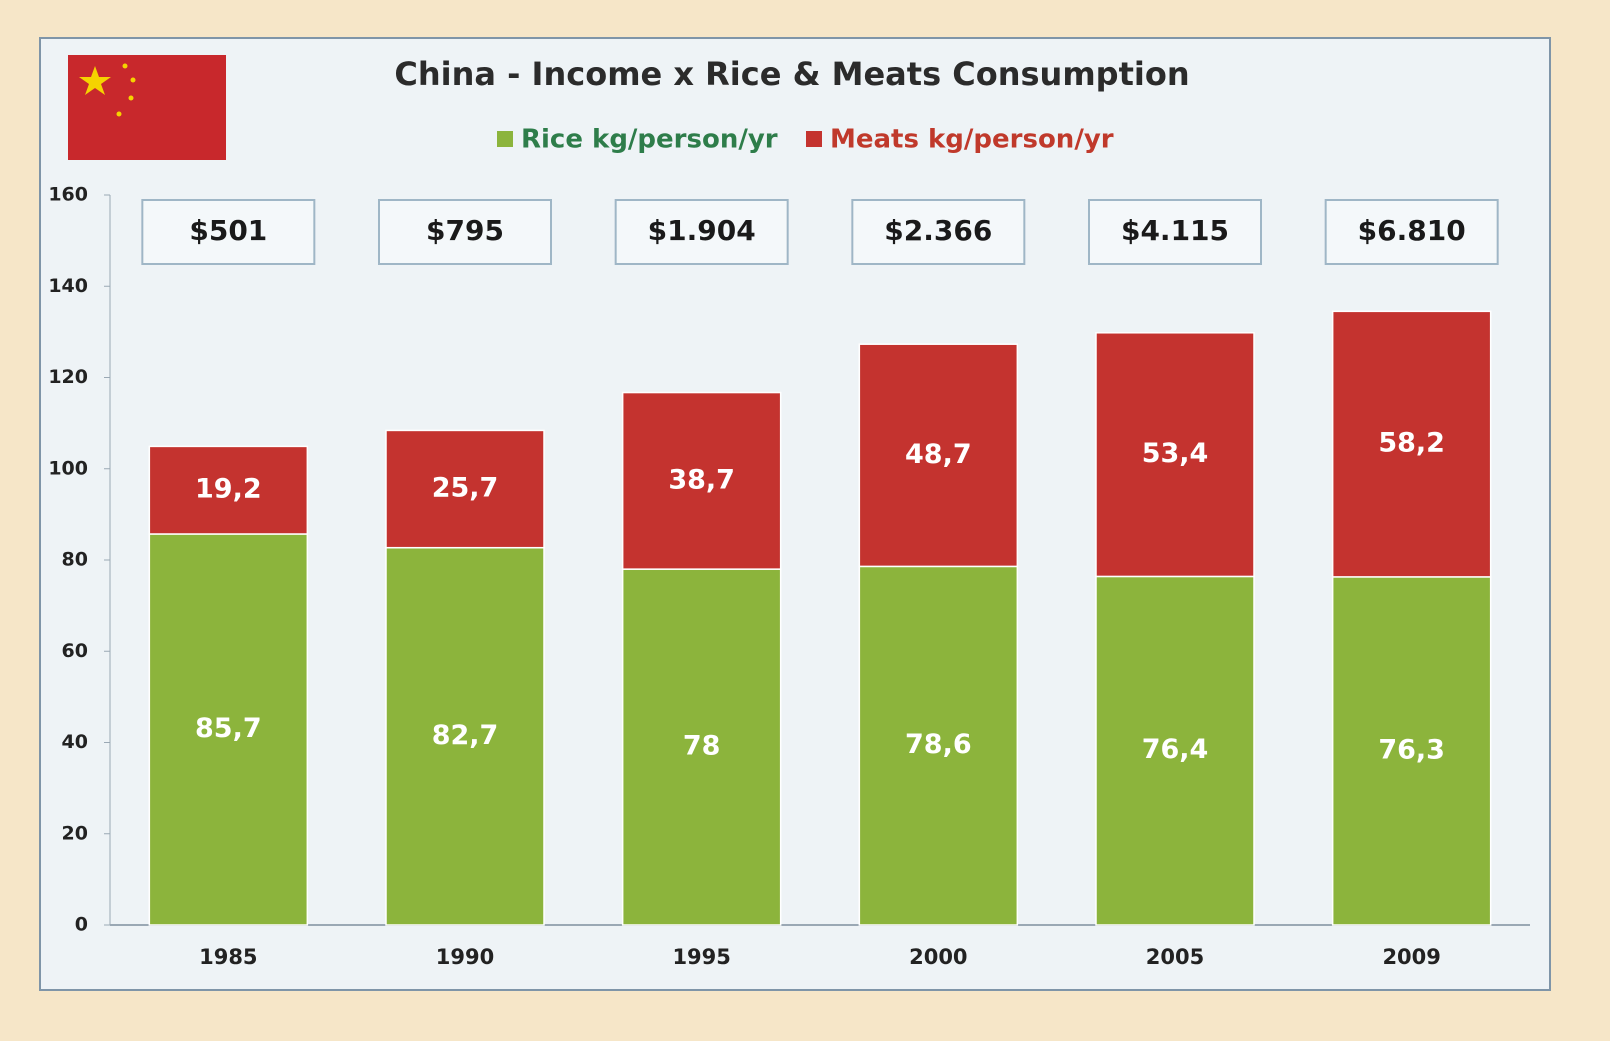  I want to click on value-label: 82,7, so click(465, 735).